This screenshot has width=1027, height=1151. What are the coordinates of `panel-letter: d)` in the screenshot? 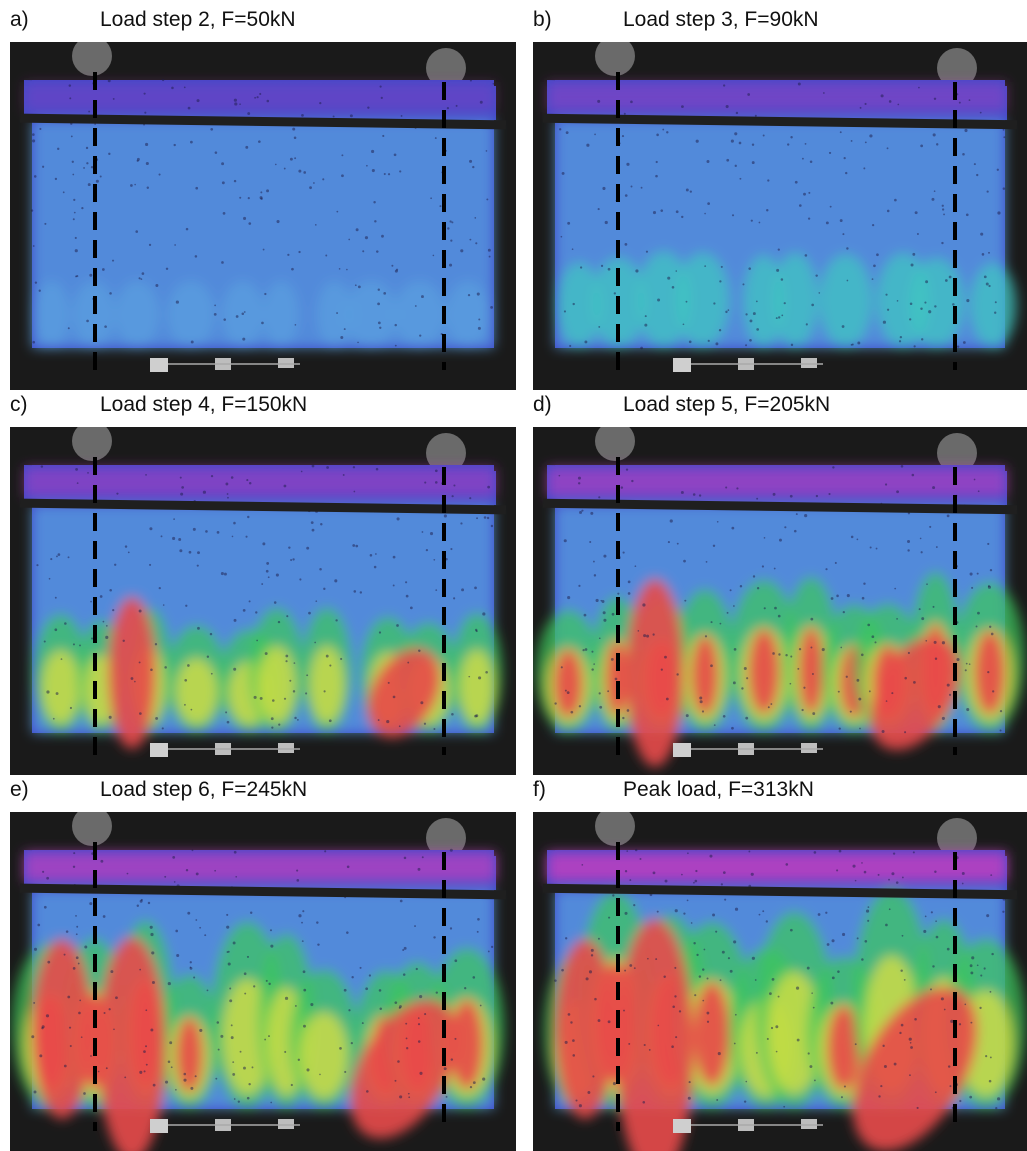 It's located at (542, 404).